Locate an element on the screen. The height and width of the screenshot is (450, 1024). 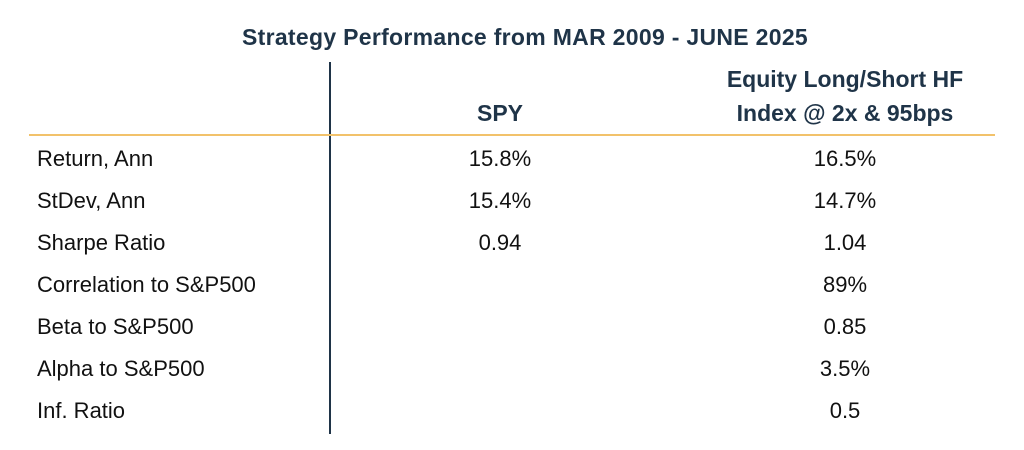
table-row: Sharpe Ratio 0.94 1.04 is located at coordinates (512, 243).